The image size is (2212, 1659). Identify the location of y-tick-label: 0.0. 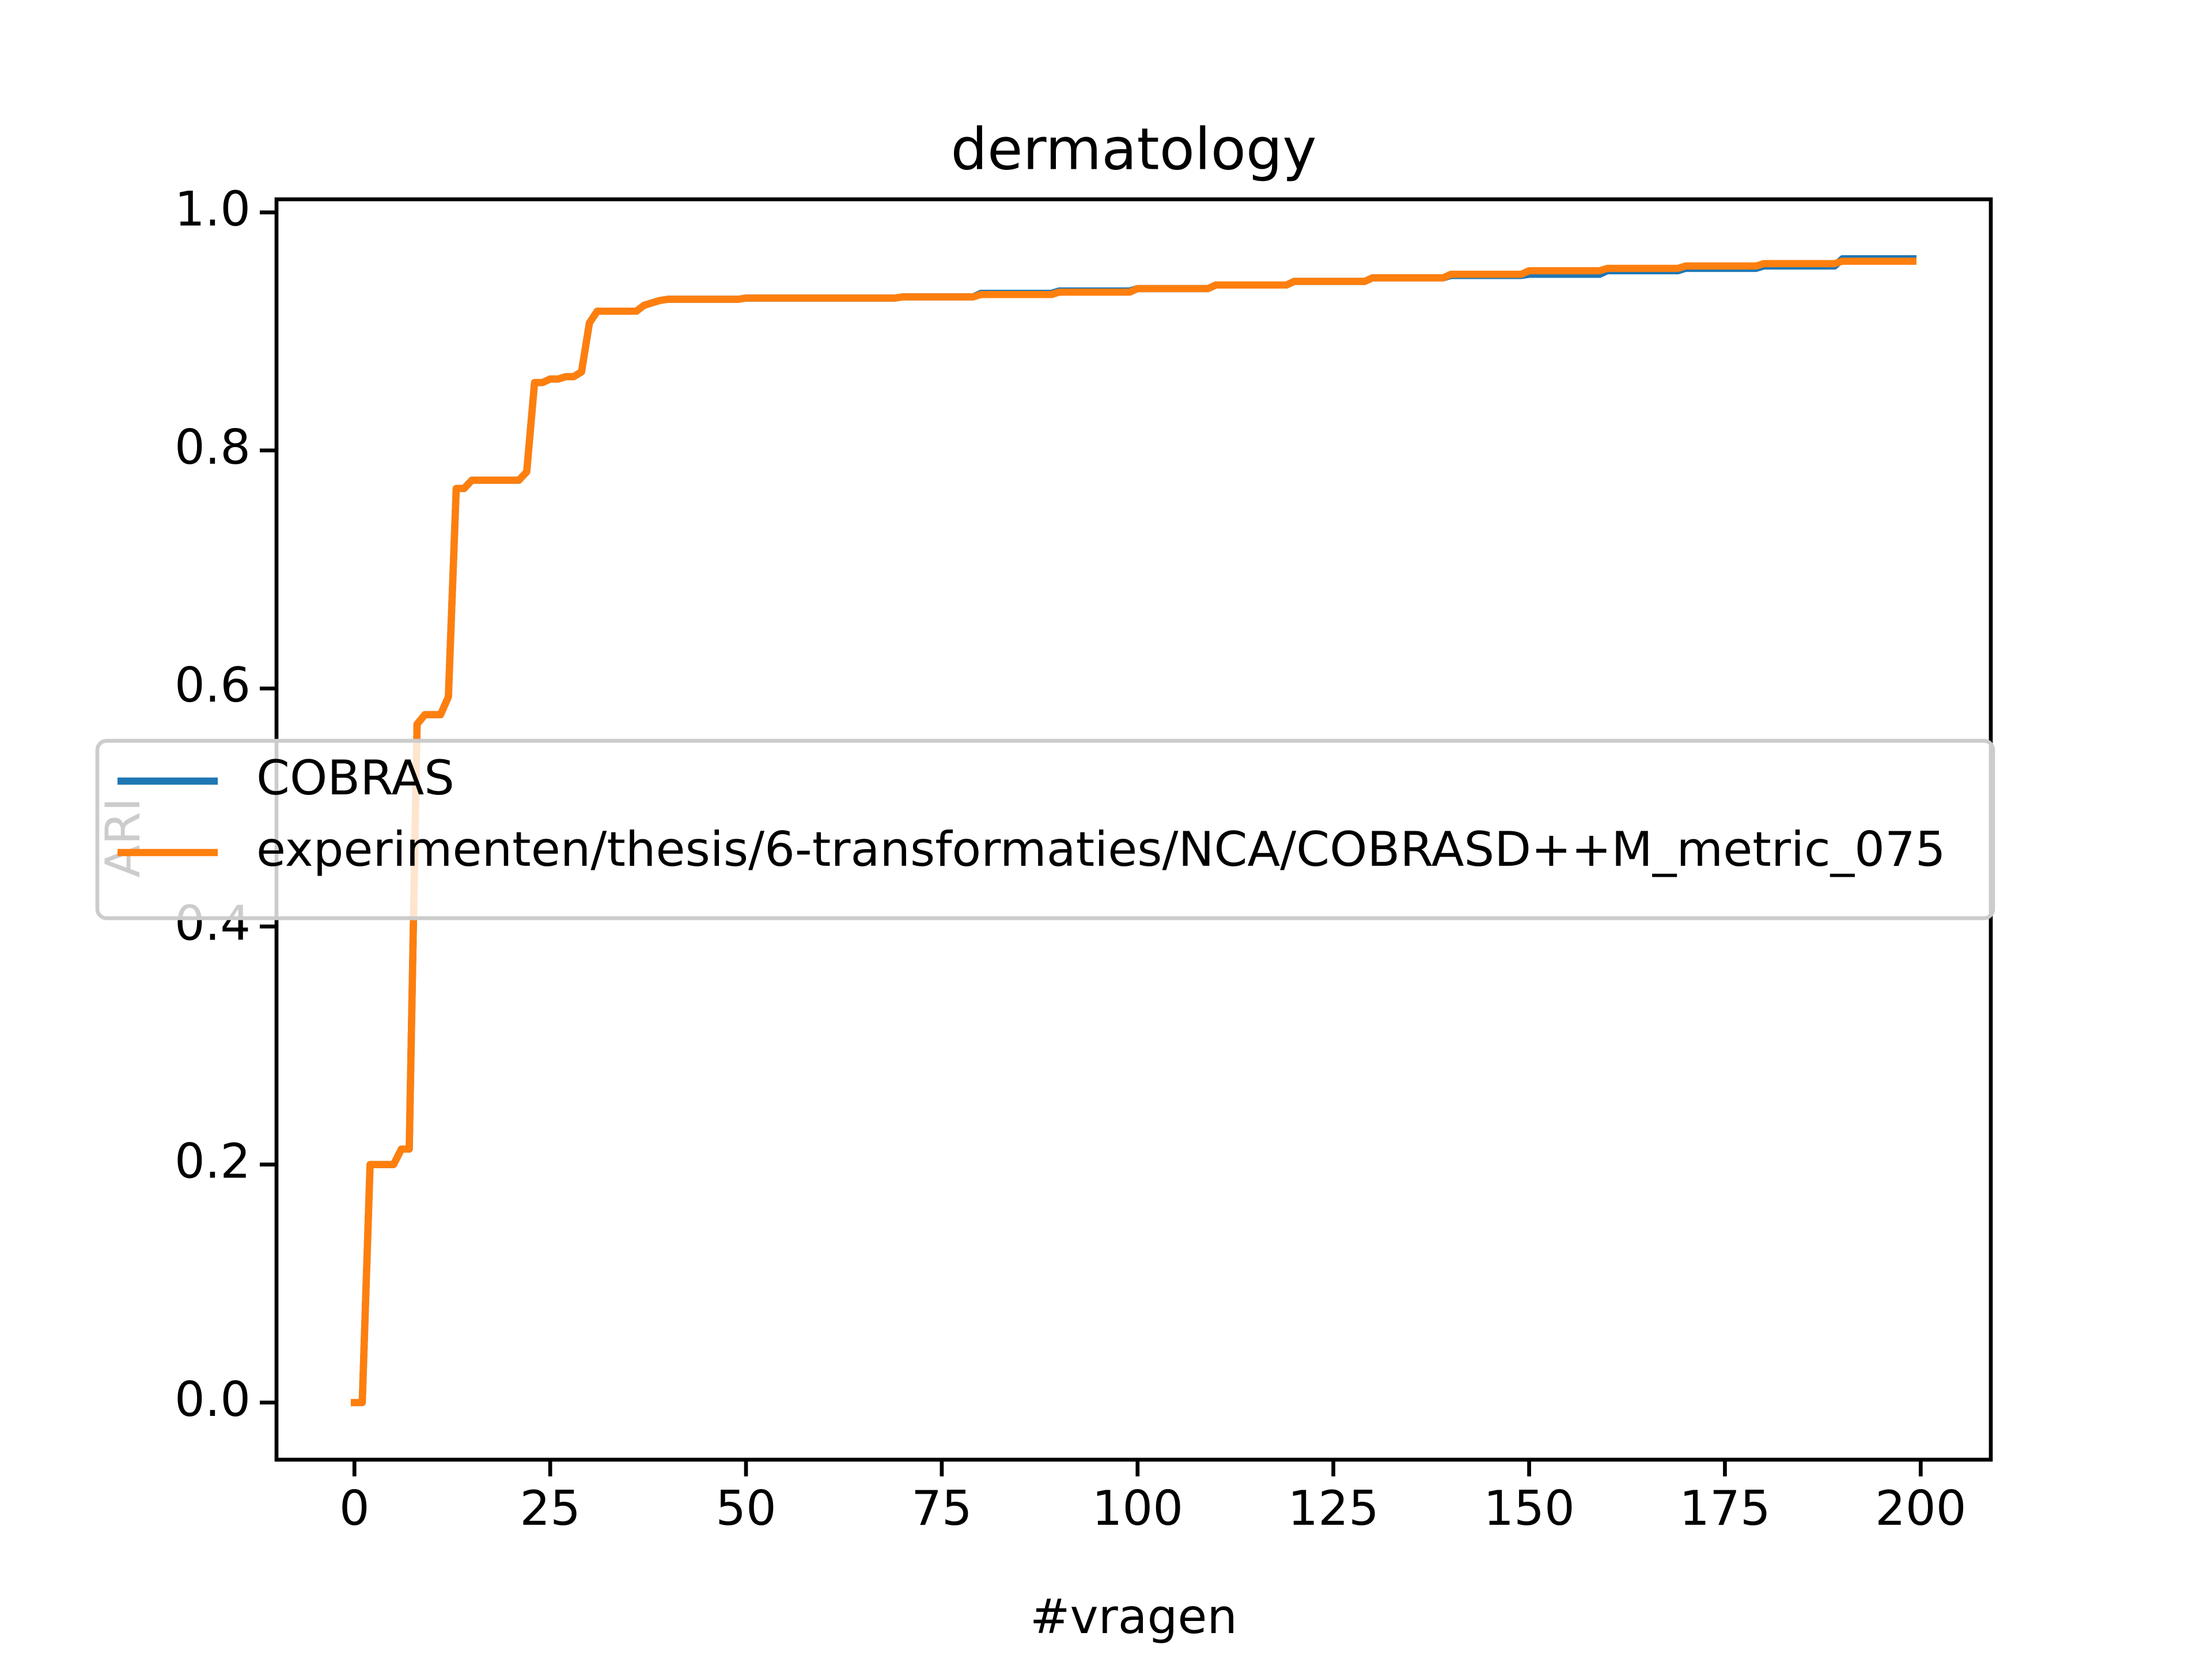
(213, 1399).